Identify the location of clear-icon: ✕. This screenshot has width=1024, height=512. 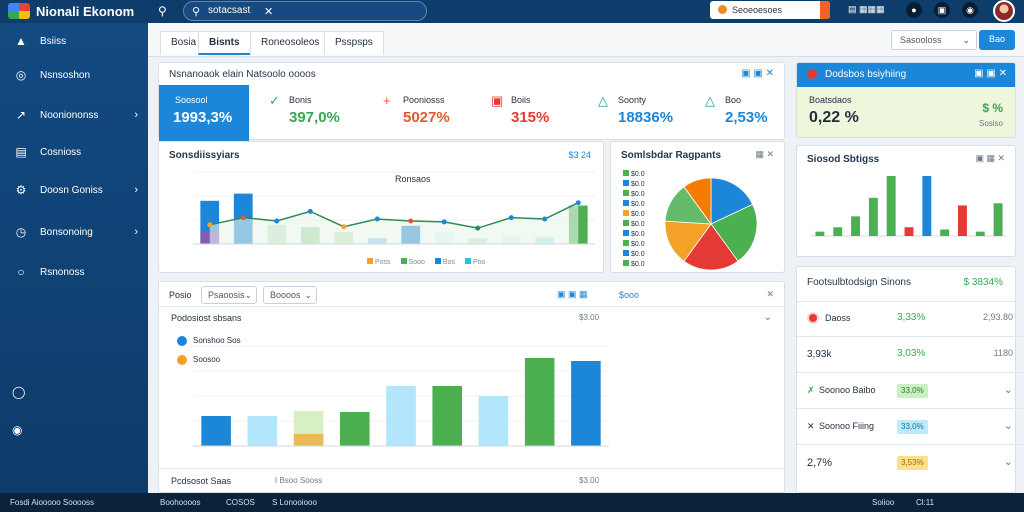
(269, 12).